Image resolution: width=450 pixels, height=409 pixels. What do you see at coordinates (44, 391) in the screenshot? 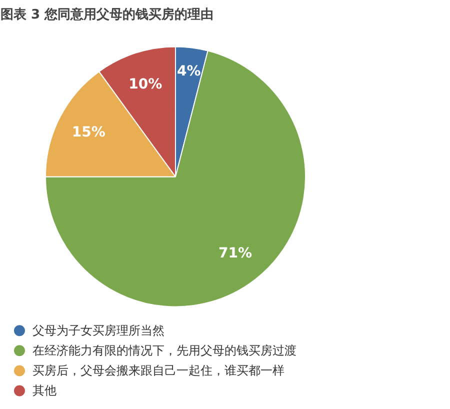
I see `legend-label: 其他` at bounding box center [44, 391].